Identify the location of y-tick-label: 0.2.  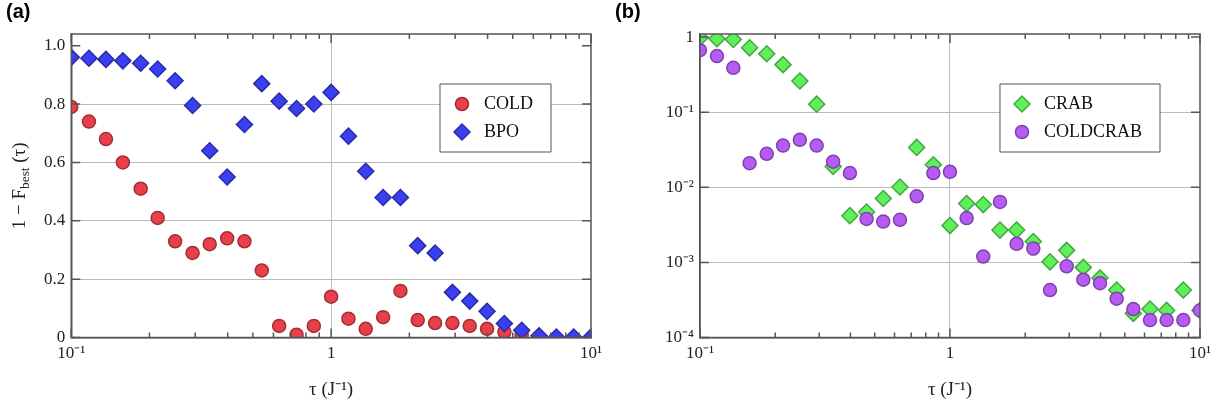
(55, 278).